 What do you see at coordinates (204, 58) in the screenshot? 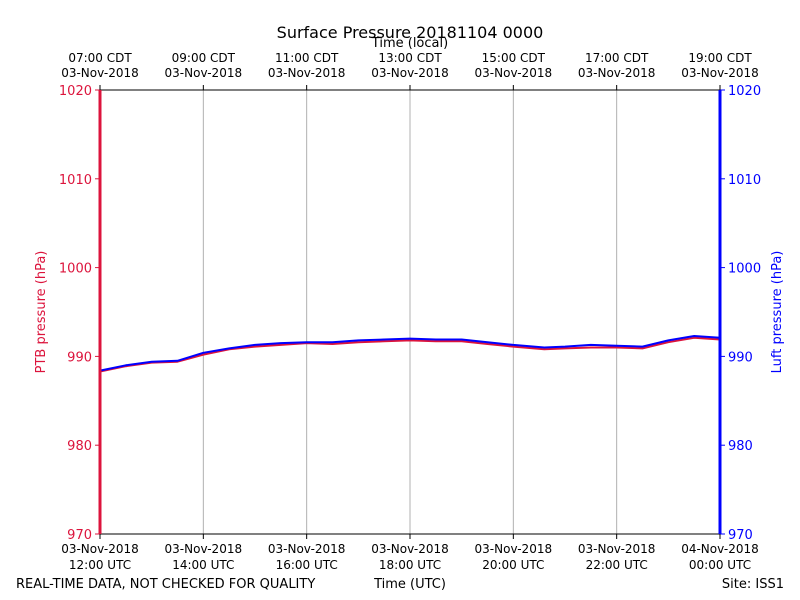
I see `top-x-tick-time: 09:00 CDT` at bounding box center [204, 58].